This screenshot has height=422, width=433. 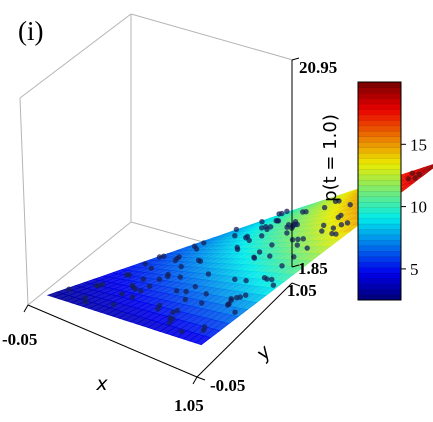 What do you see at coordinates (418, 144) in the screenshot?
I see `colorbar-tick-label: 15` at bounding box center [418, 144].